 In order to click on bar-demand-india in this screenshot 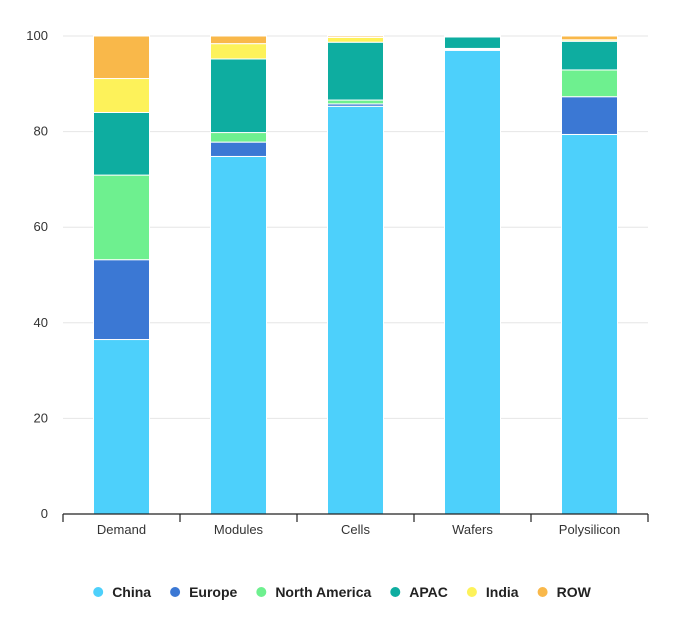, I will do `click(121, 95)`.